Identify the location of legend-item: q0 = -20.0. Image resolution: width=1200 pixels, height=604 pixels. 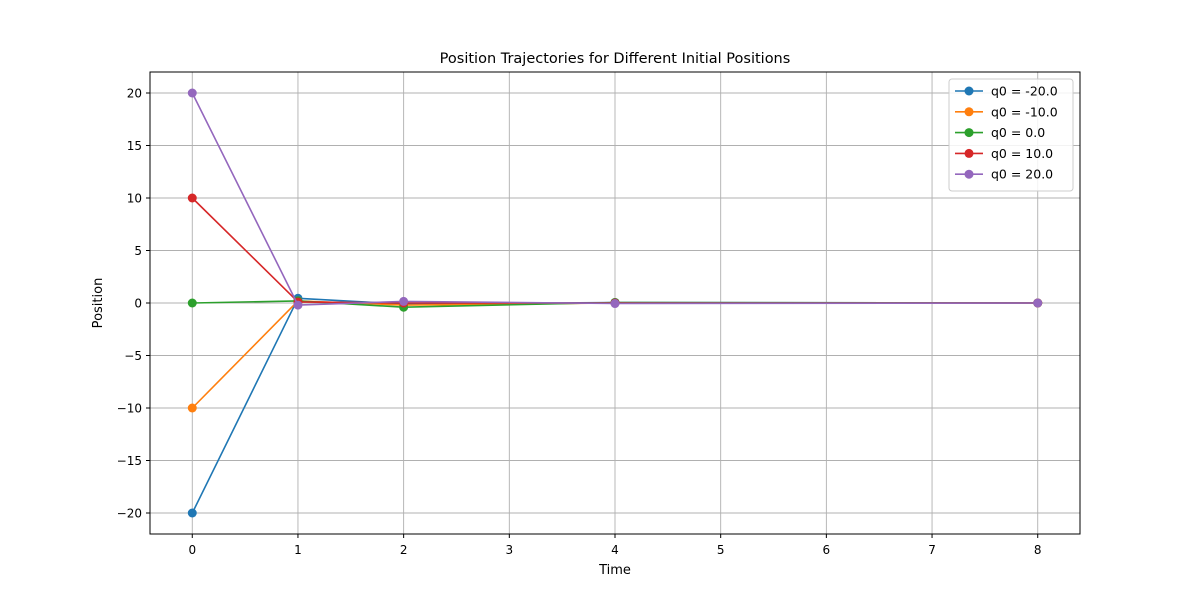
(1006, 91).